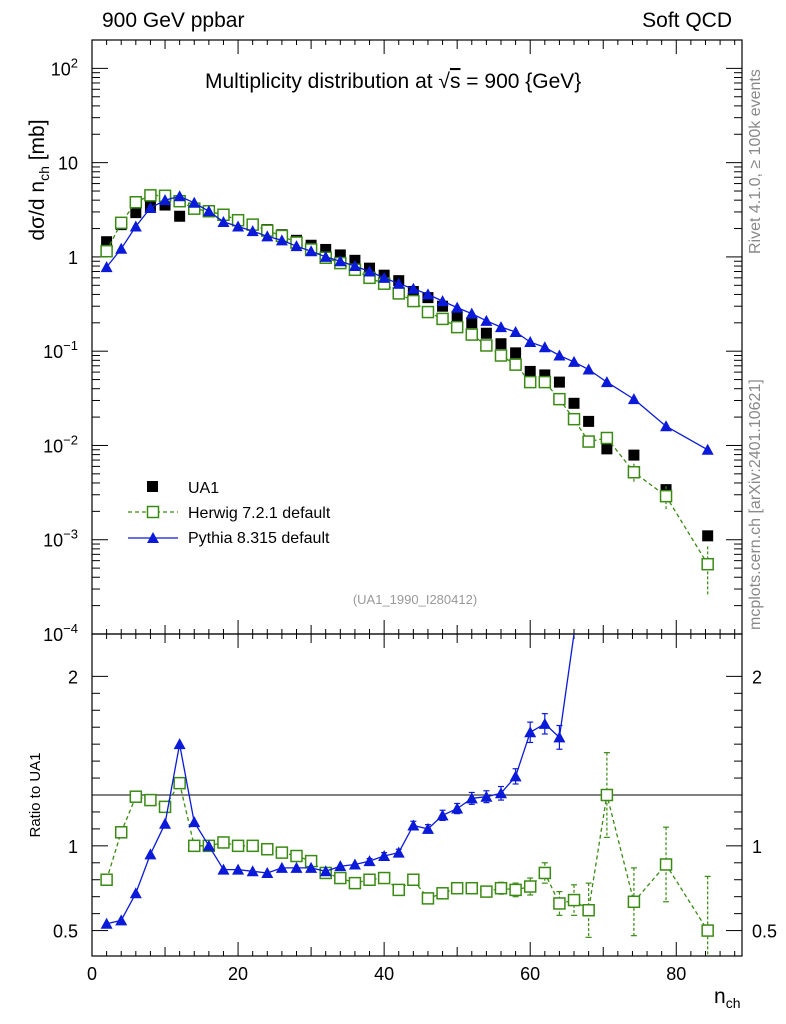  What do you see at coordinates (203, 488) in the screenshot?
I see `legend-label-ua1: UA1` at bounding box center [203, 488].